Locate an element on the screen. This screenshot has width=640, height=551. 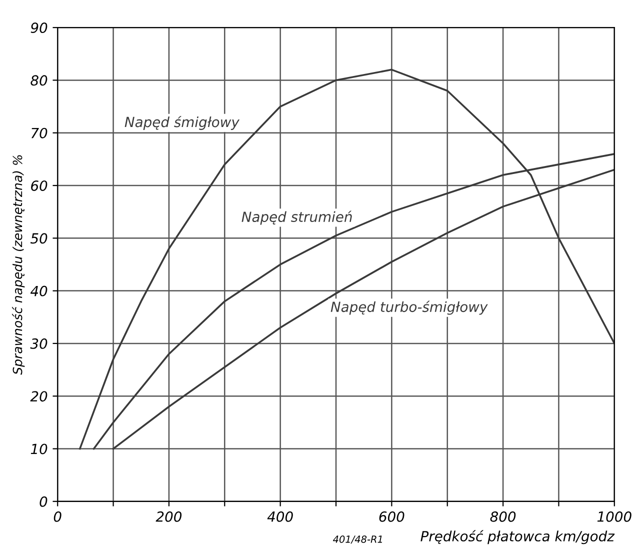
series-label: Napęd śmigłowy is located at coordinates (182, 123).